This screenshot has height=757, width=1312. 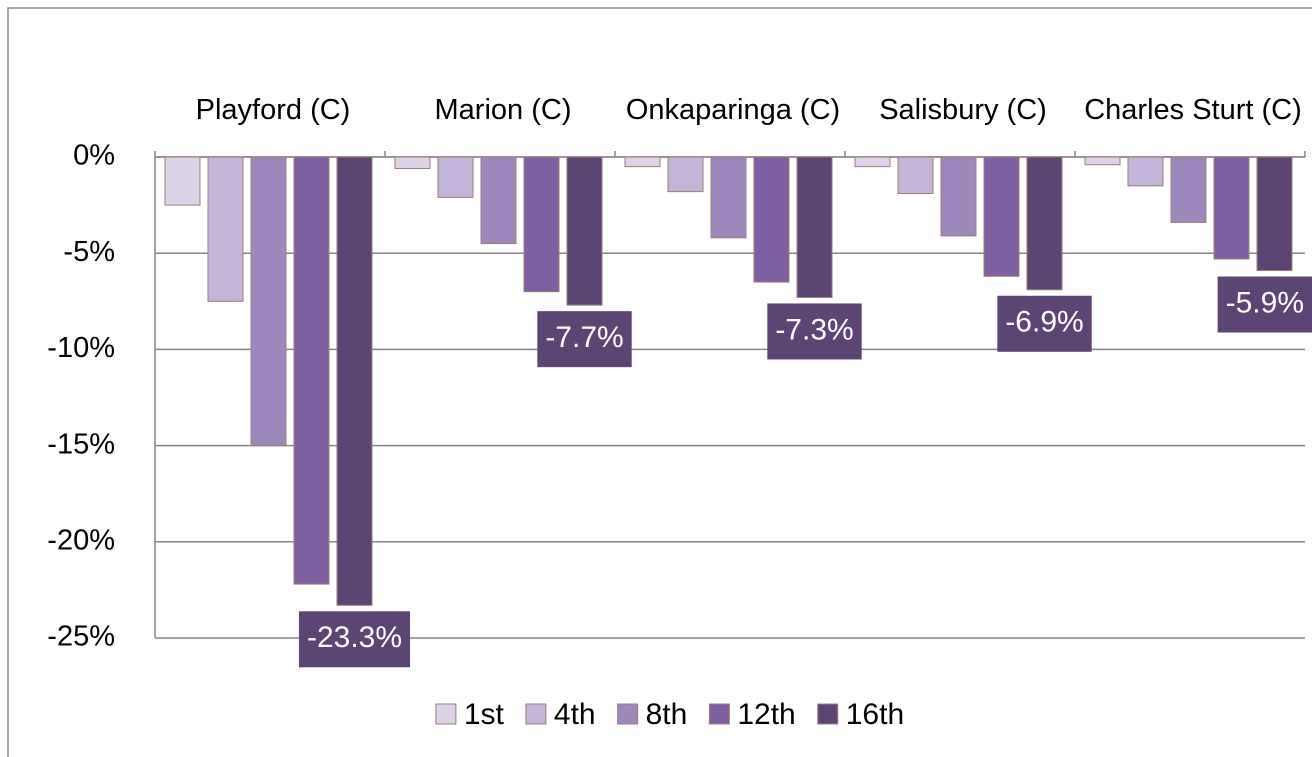 I want to click on data-label-text: -7.7%, so click(x=584, y=337).